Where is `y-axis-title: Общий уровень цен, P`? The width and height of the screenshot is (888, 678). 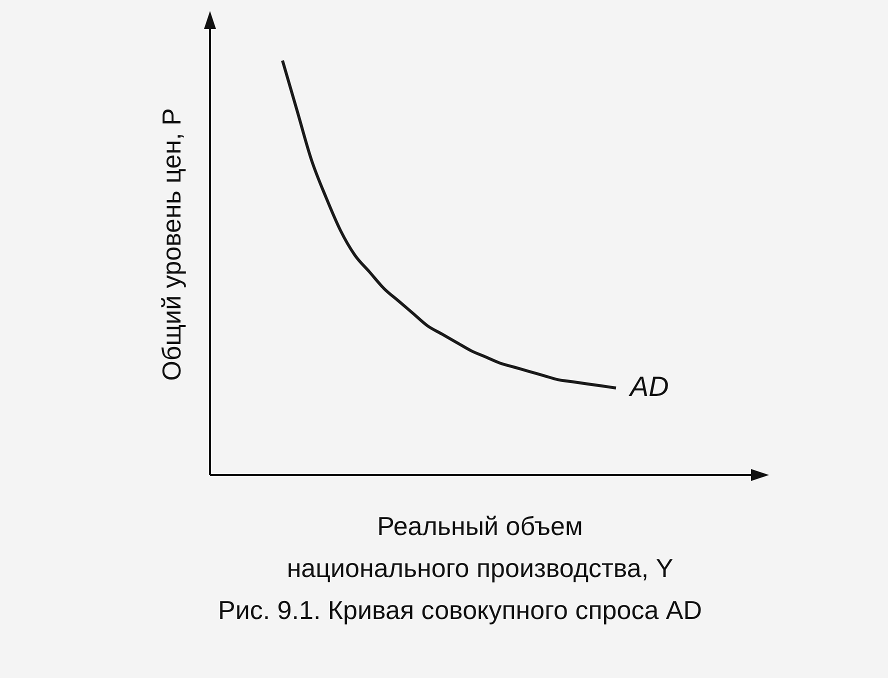 y-axis-title: Общий уровень цен, P is located at coordinates (172, 245).